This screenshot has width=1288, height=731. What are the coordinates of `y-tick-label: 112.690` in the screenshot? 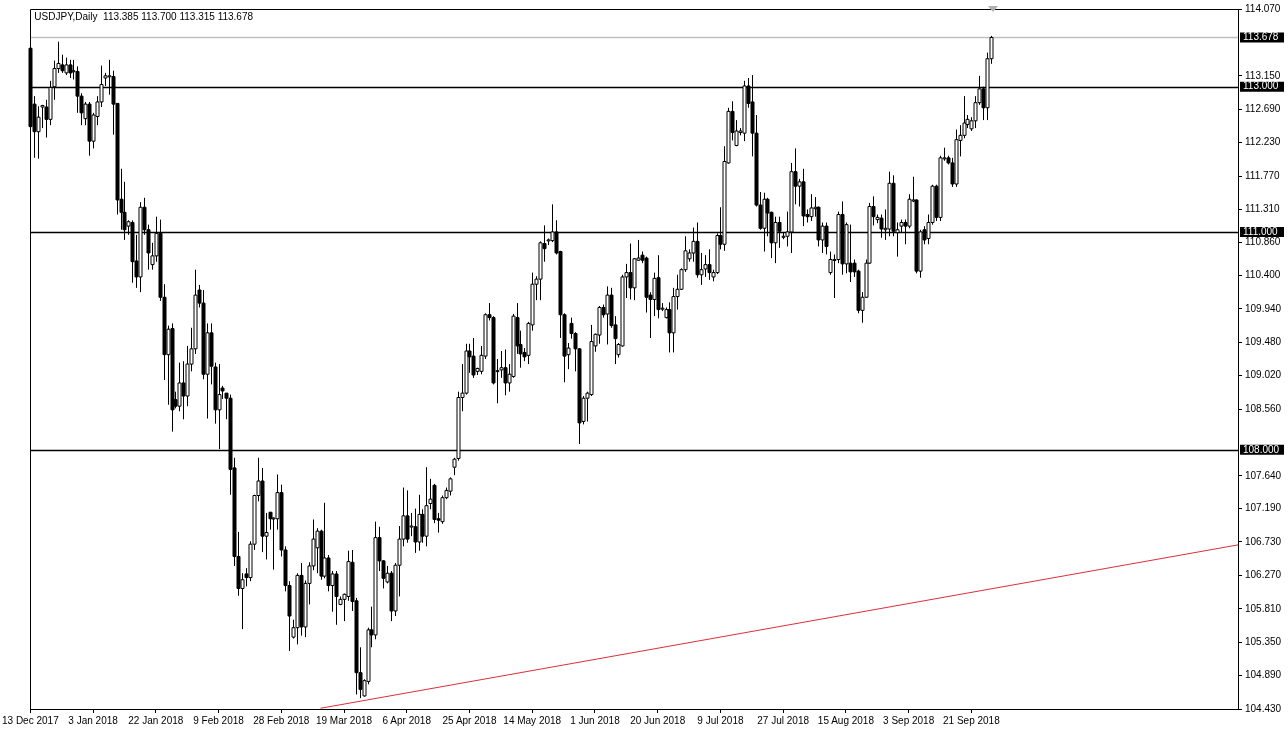 It's located at (1263, 108).